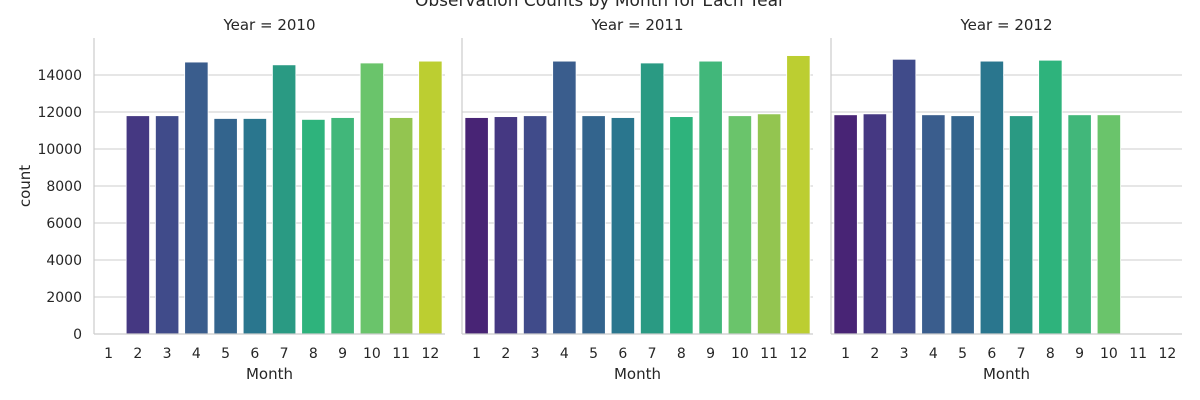 Image resolution: width=1200 pixels, height=400 pixels. I want to click on panel-title: Year = 2010, so click(268, 25).